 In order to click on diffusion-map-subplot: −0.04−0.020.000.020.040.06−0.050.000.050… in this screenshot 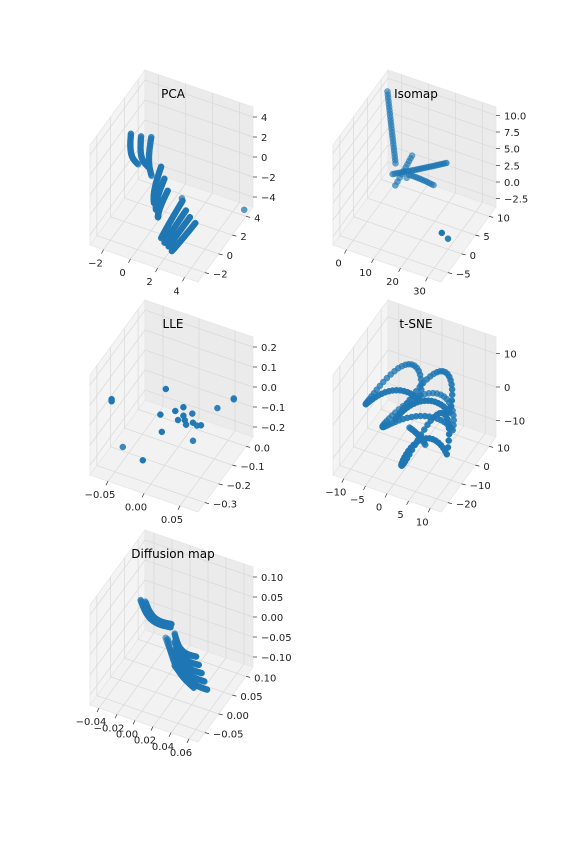, I will do `click(184, 643)`.